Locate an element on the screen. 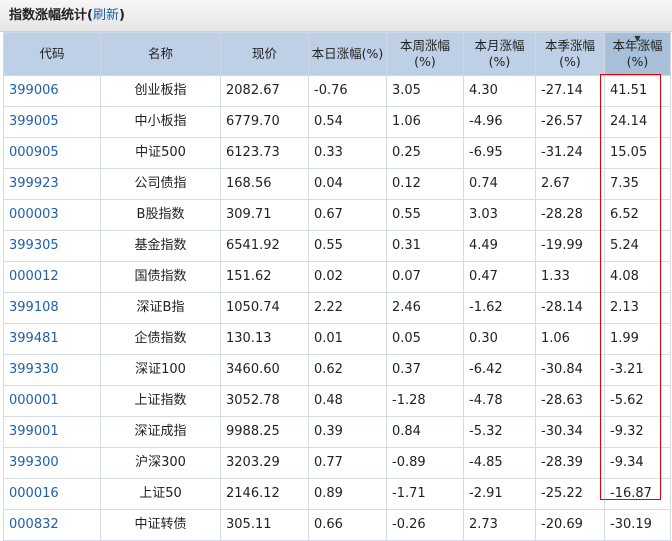 Image resolution: width=672 pixels, height=541 pixels. cell-season-change: -27.14 is located at coordinates (570, 91).